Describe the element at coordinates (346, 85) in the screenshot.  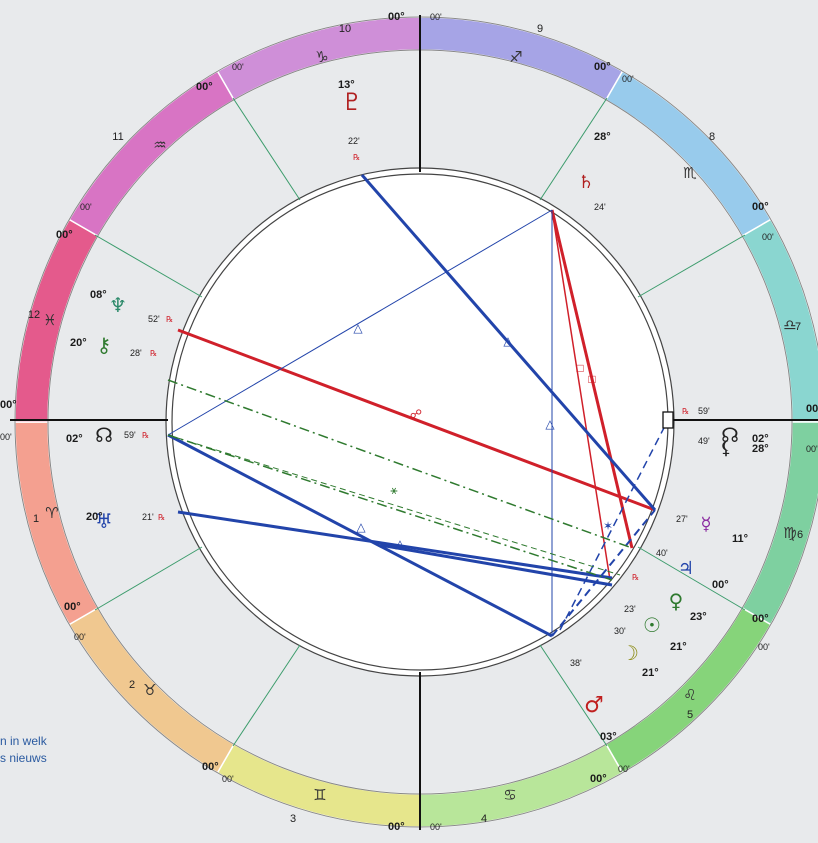
I see `pluto-degree: 13°` at that location.